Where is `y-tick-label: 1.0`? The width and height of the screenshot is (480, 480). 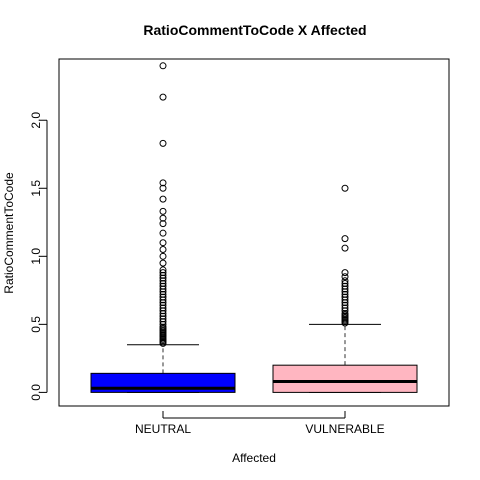 y-tick-label: 1.0 is located at coordinates (36, 256).